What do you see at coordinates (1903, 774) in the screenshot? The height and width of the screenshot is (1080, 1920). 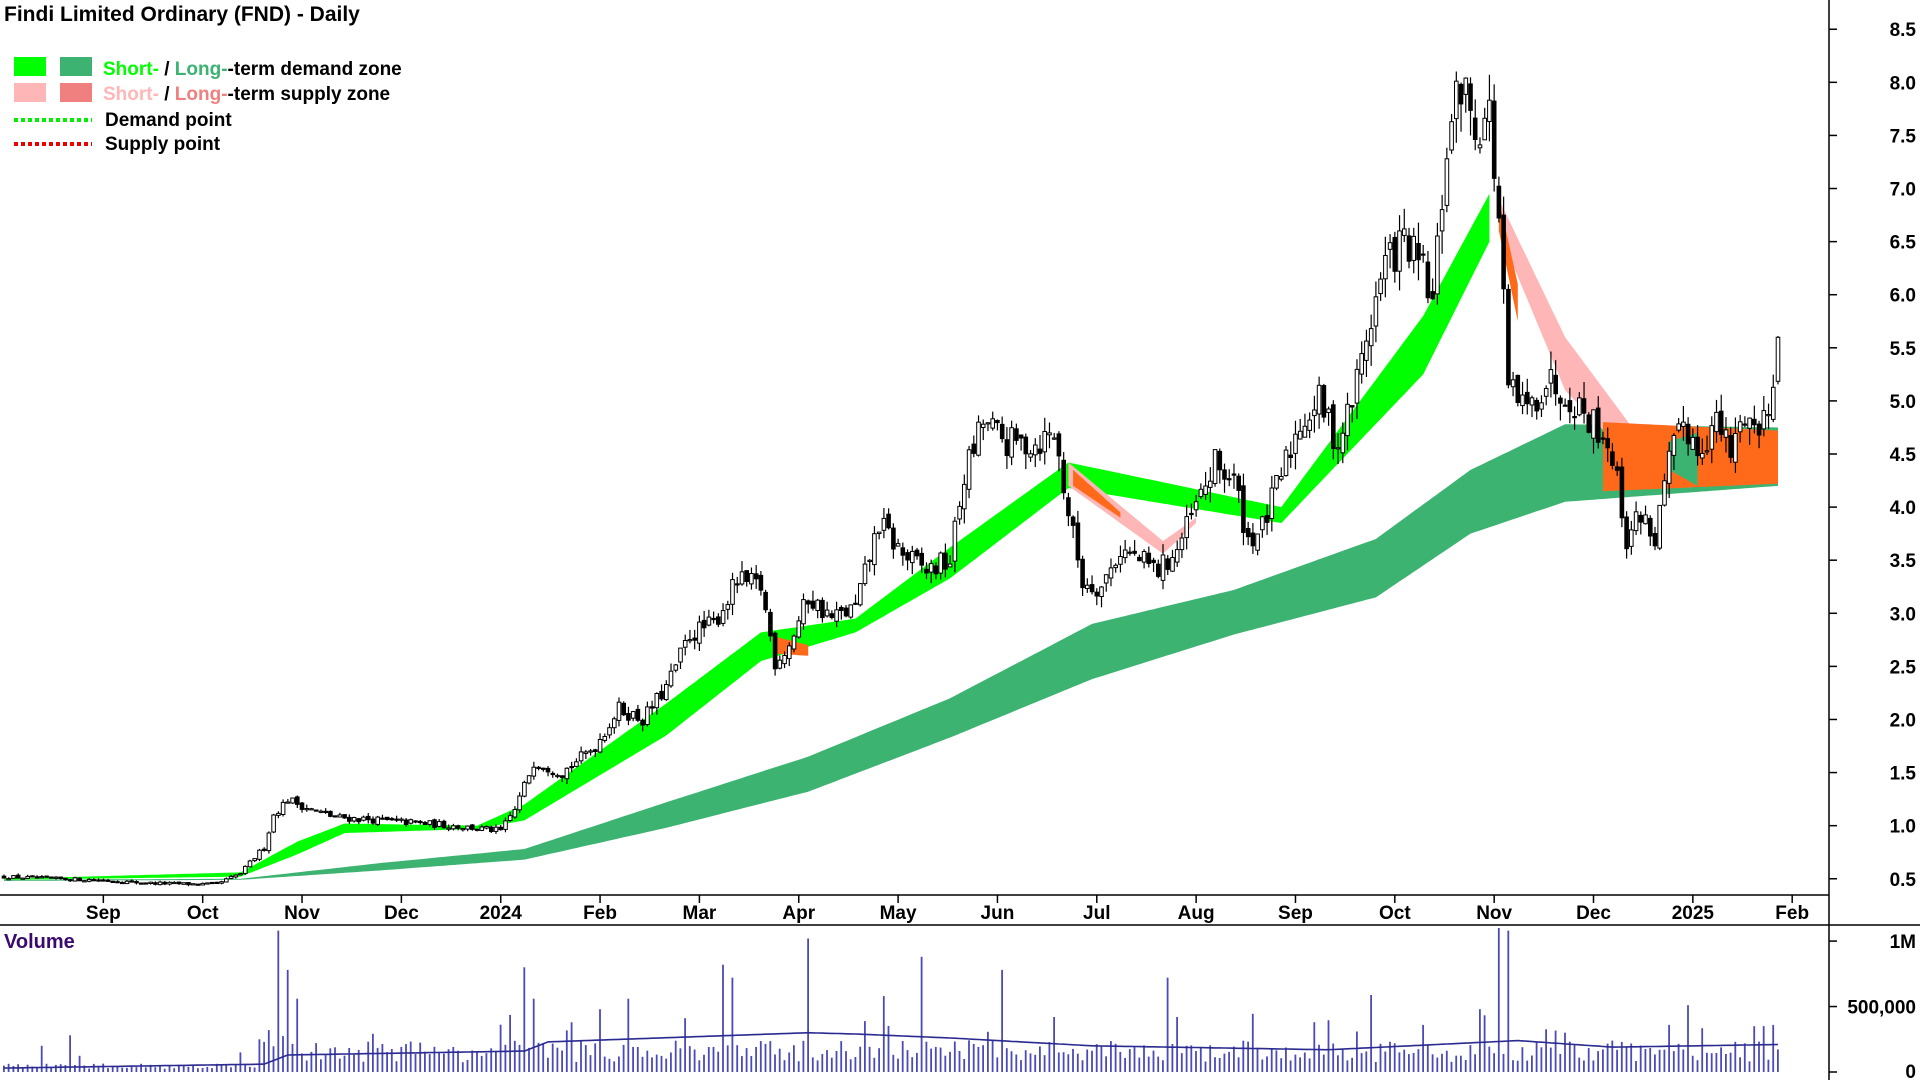 I see `y-tick-label: 1.5` at bounding box center [1903, 774].